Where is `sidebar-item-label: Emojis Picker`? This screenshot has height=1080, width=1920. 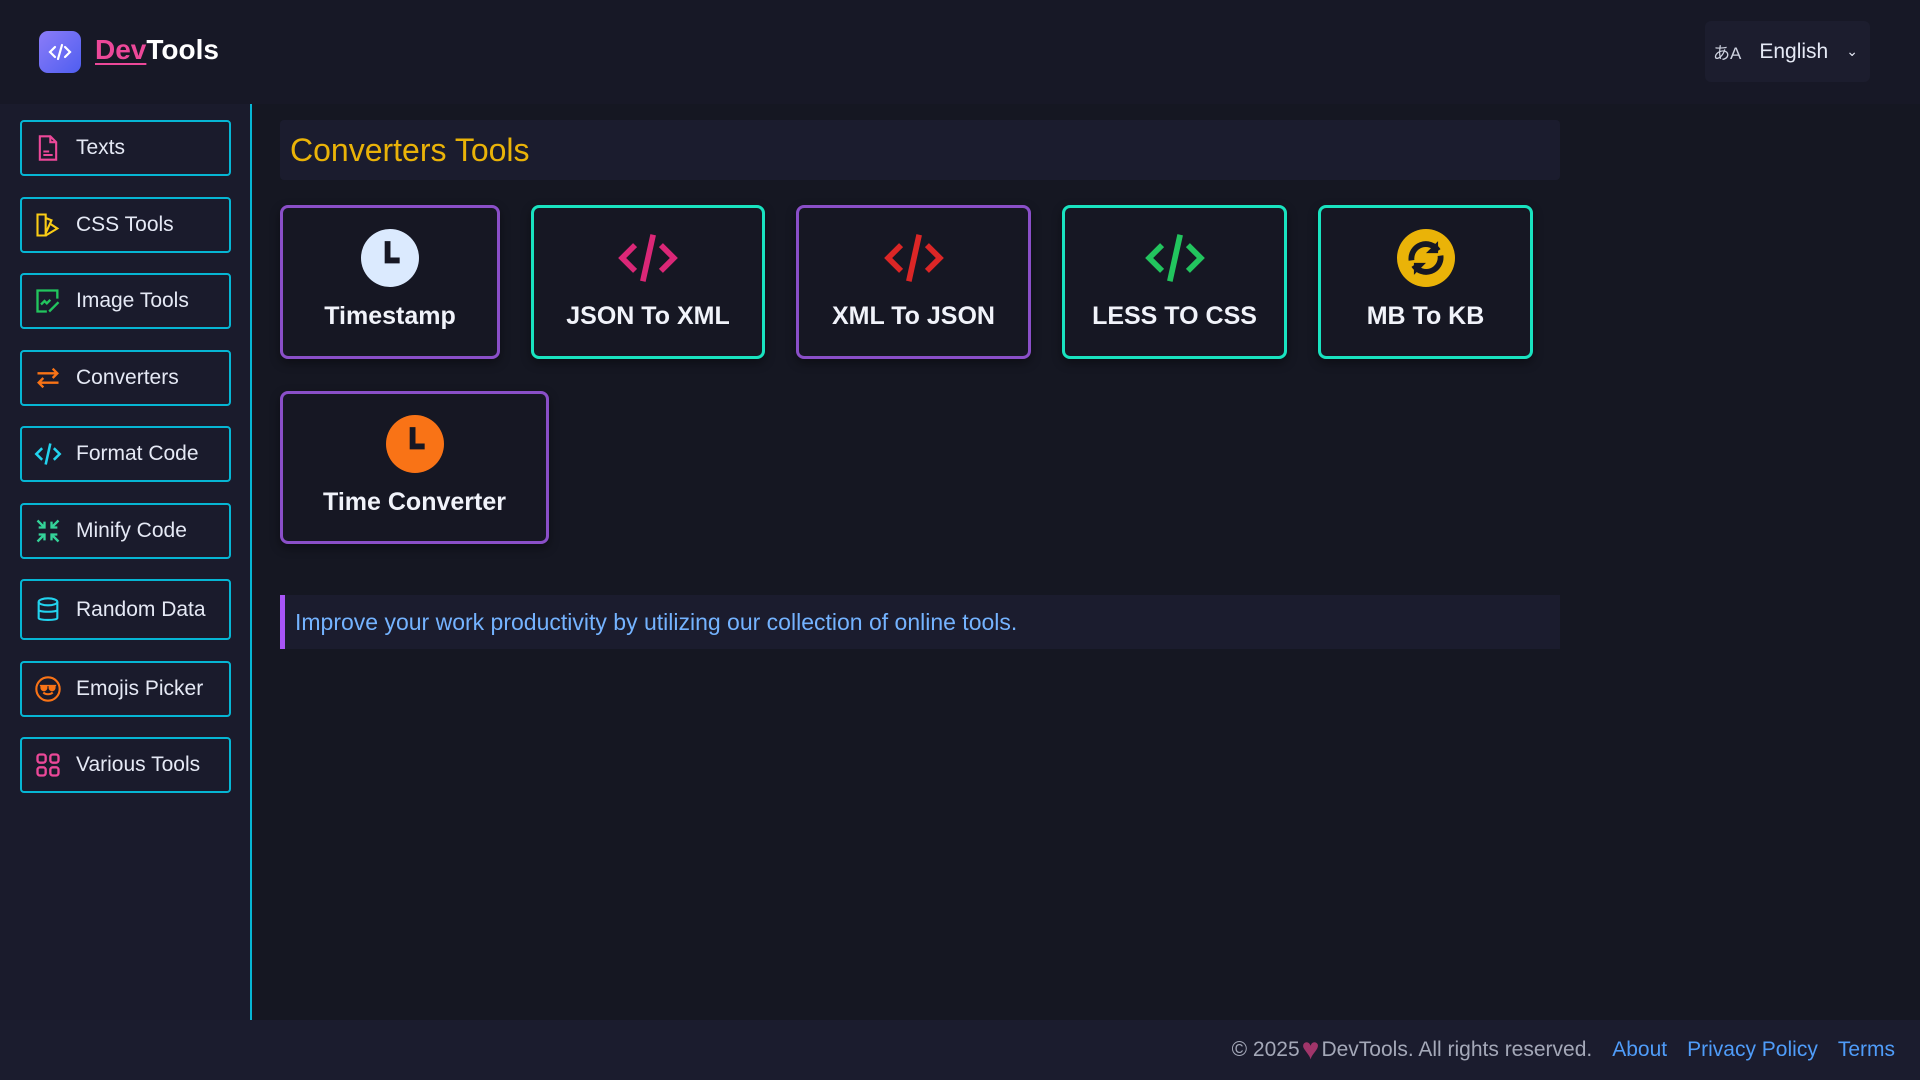 sidebar-item-label: Emojis Picker is located at coordinates (140, 688).